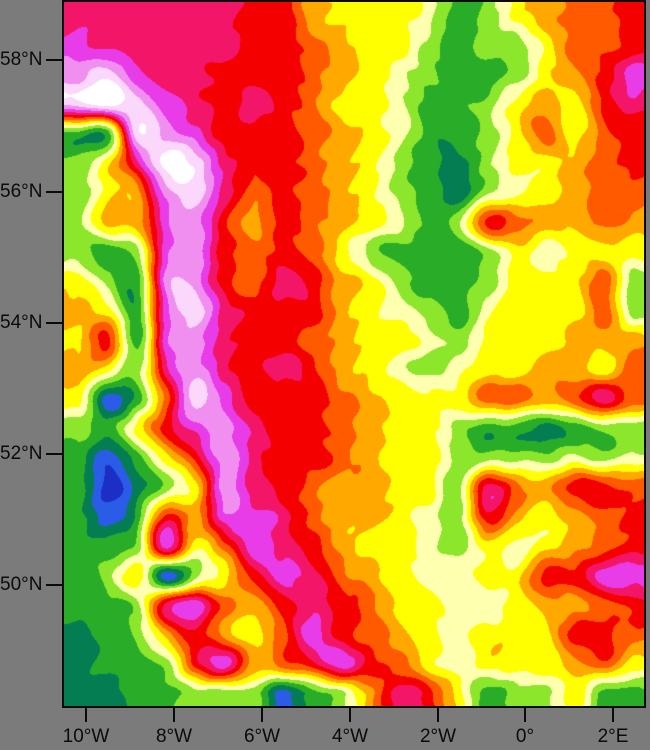  I want to click on lat-tick-label: 52°N, so click(21, 453).